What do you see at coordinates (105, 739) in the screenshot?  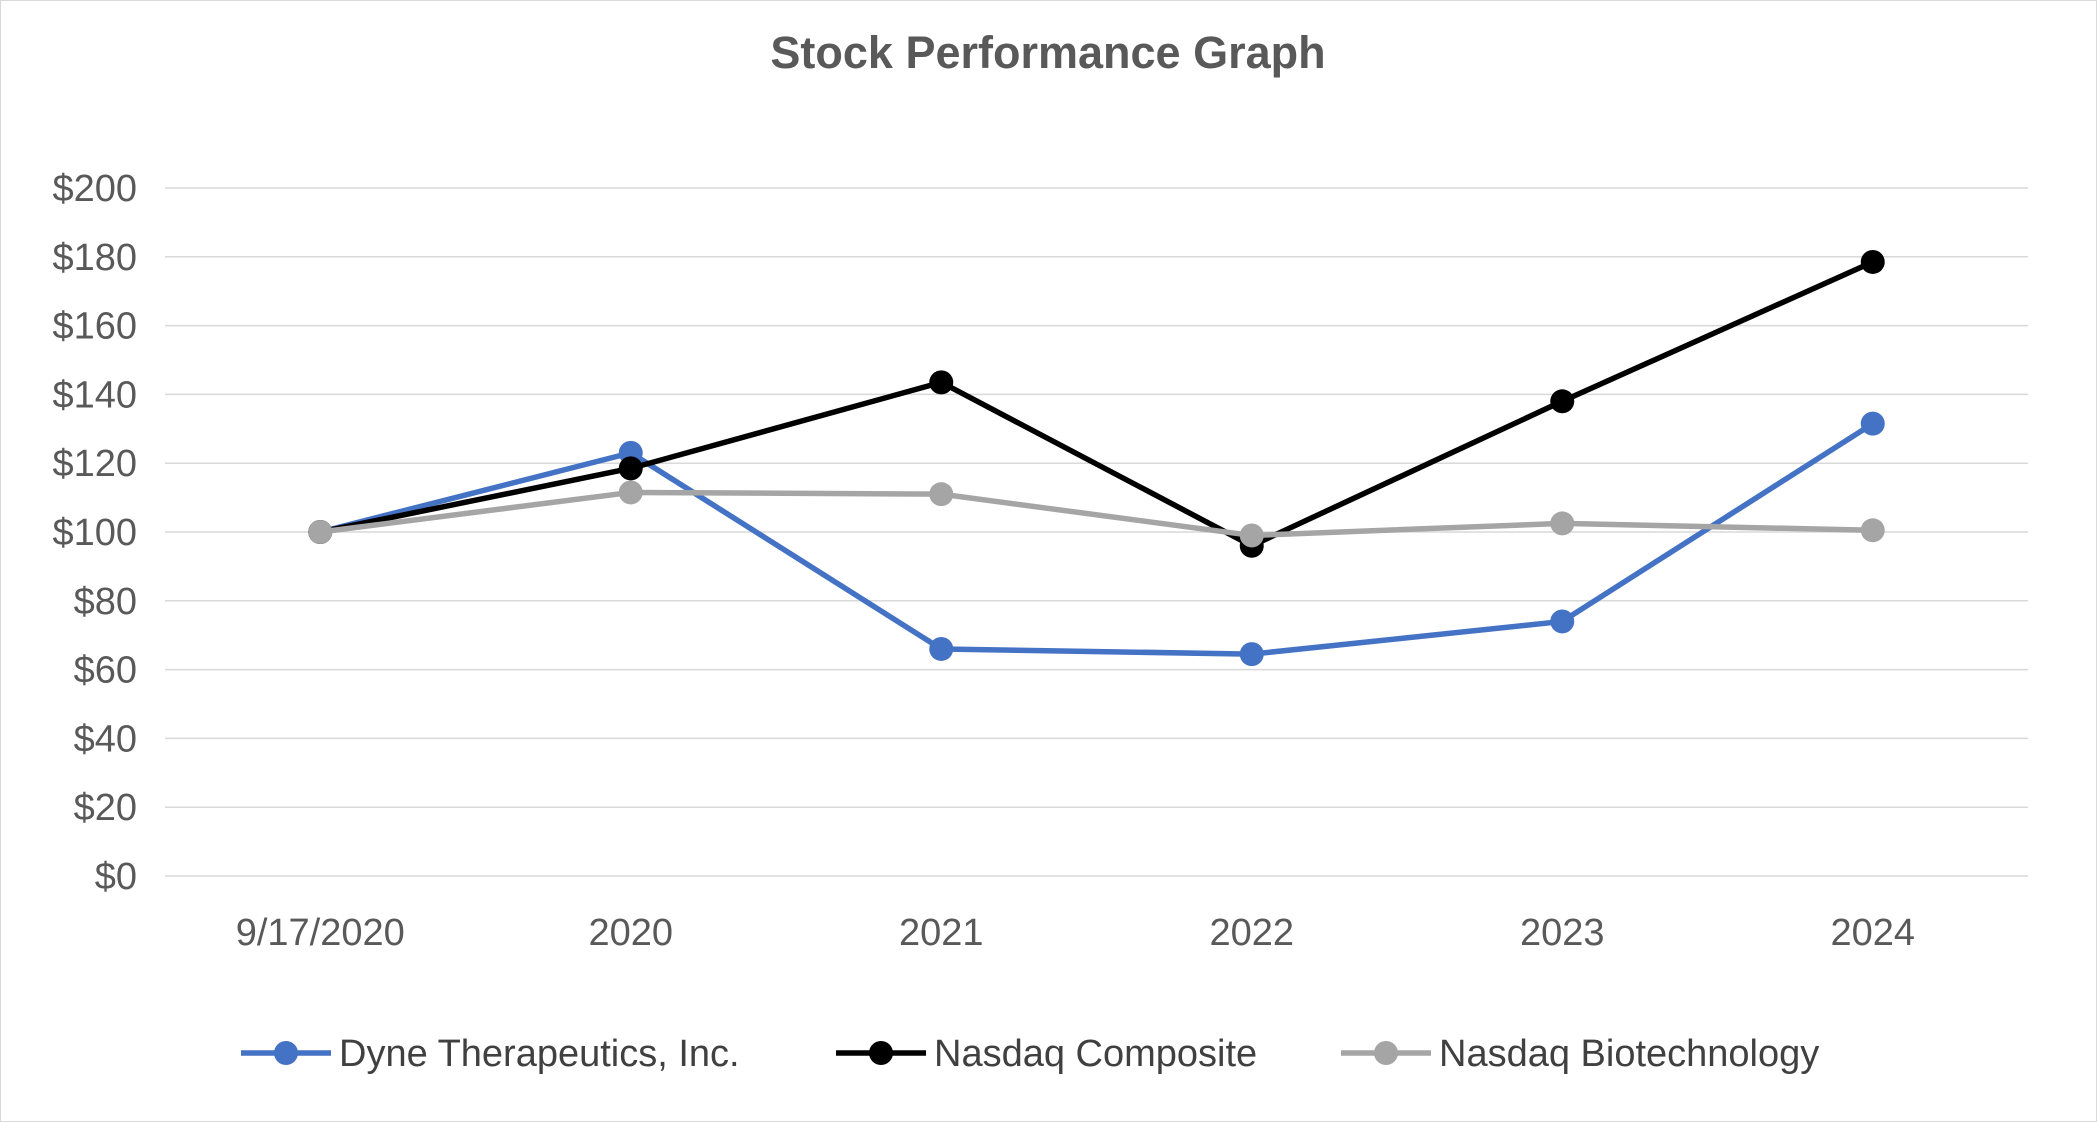 I see `y-tick-label: $40` at bounding box center [105, 739].